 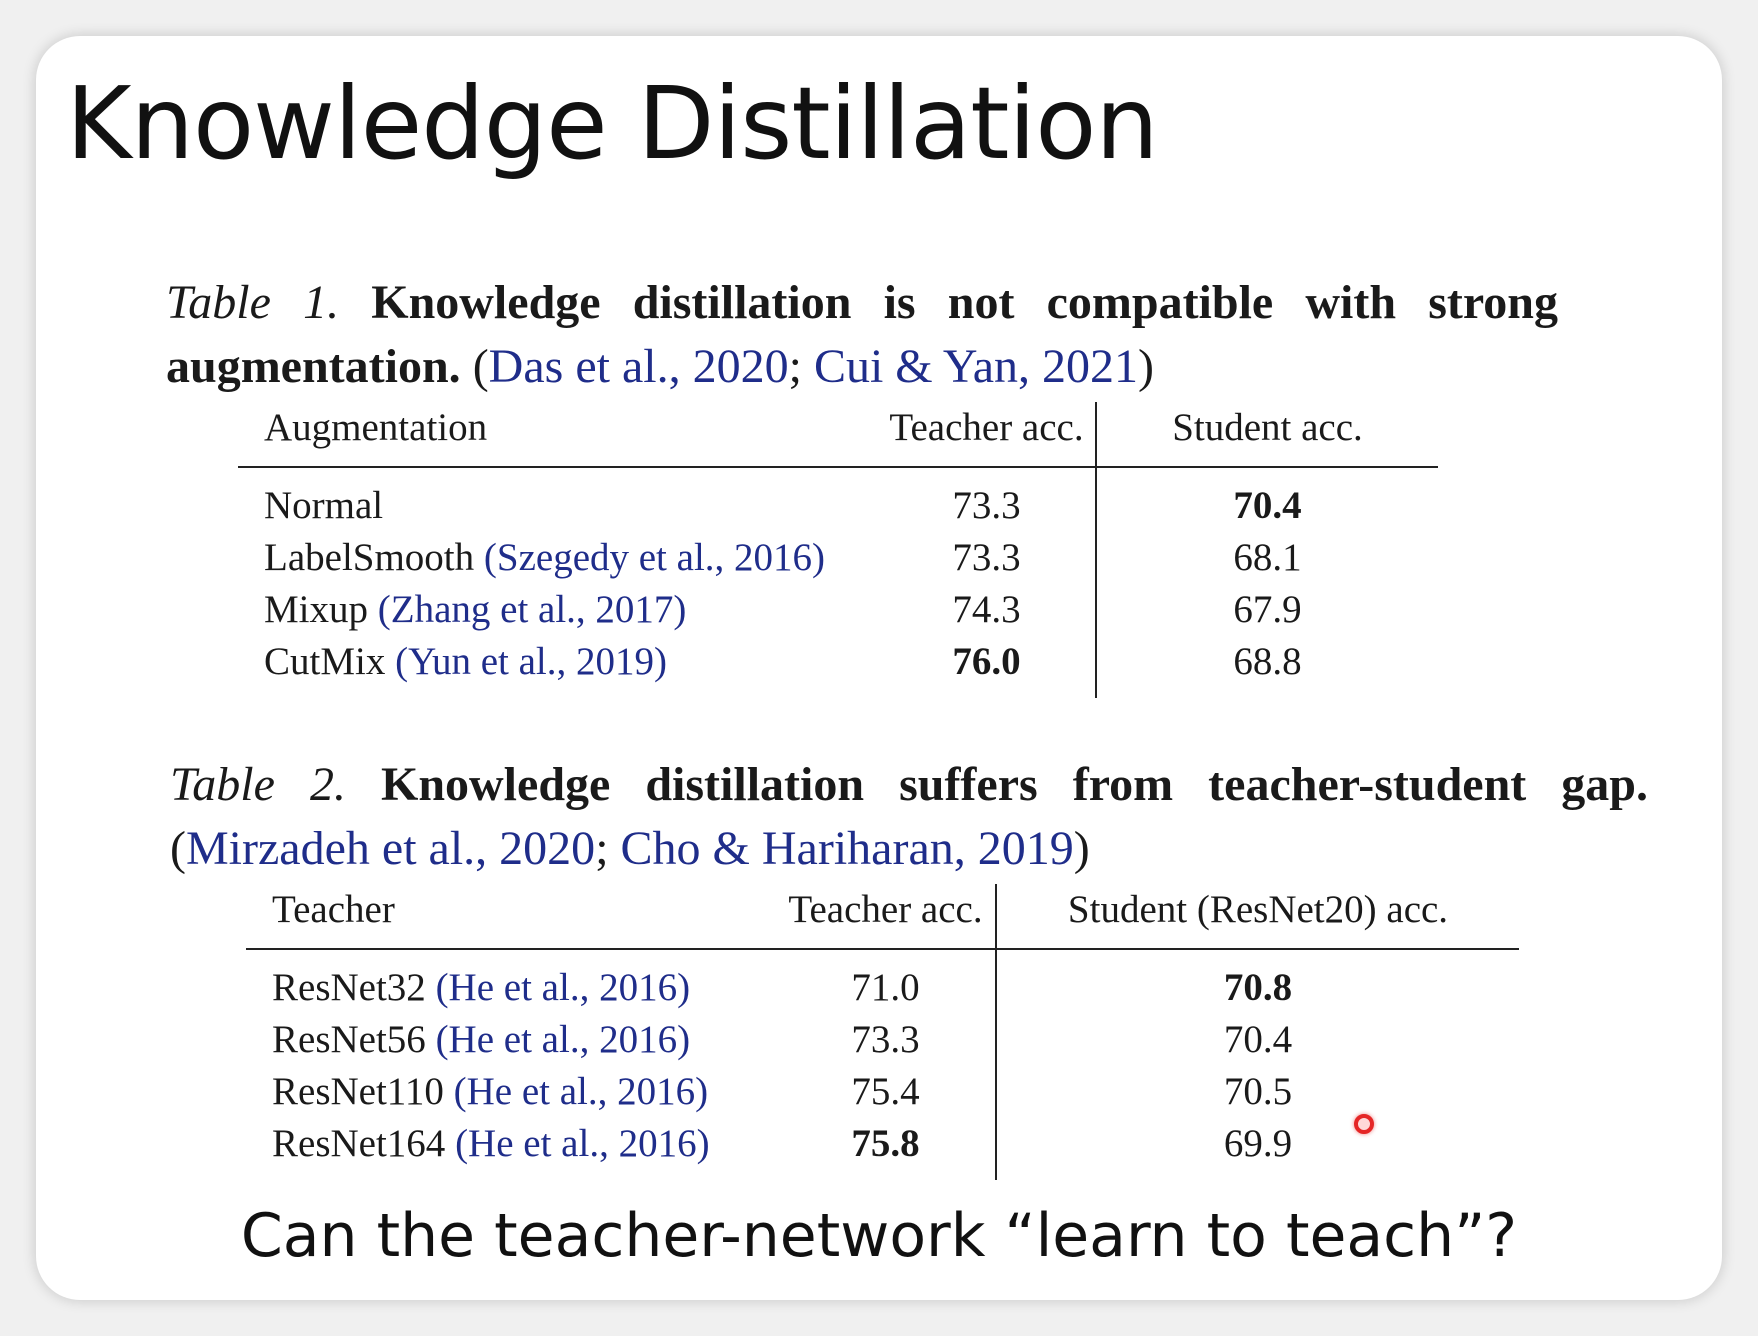 I want to click on augmentation-cell: LabelSmooth (Szegedy et al., 2016), so click(x=558, y=558).